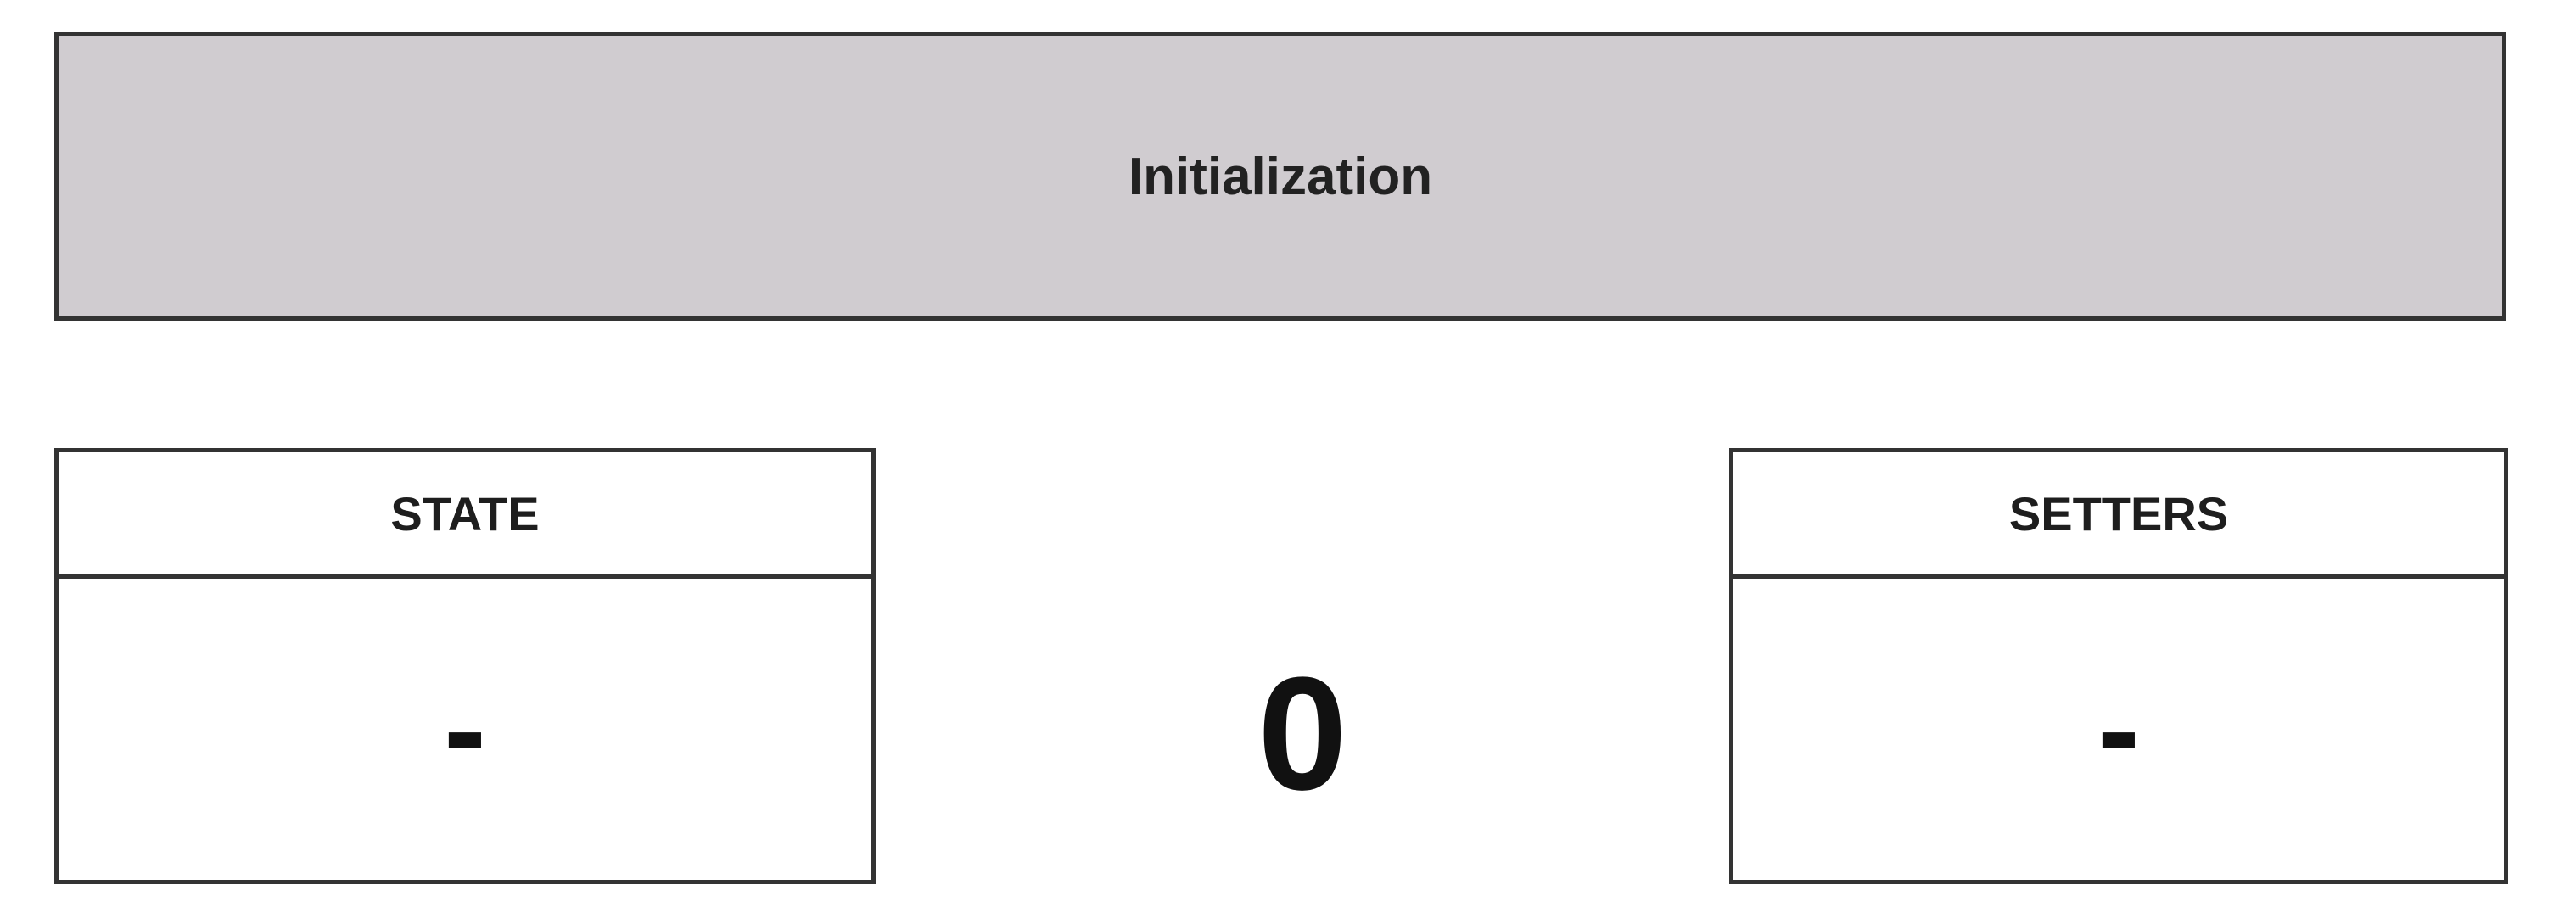 This screenshot has width=2576, height=913. Describe the element at coordinates (1302, 734) in the screenshot. I see `counter-value: 0` at that location.